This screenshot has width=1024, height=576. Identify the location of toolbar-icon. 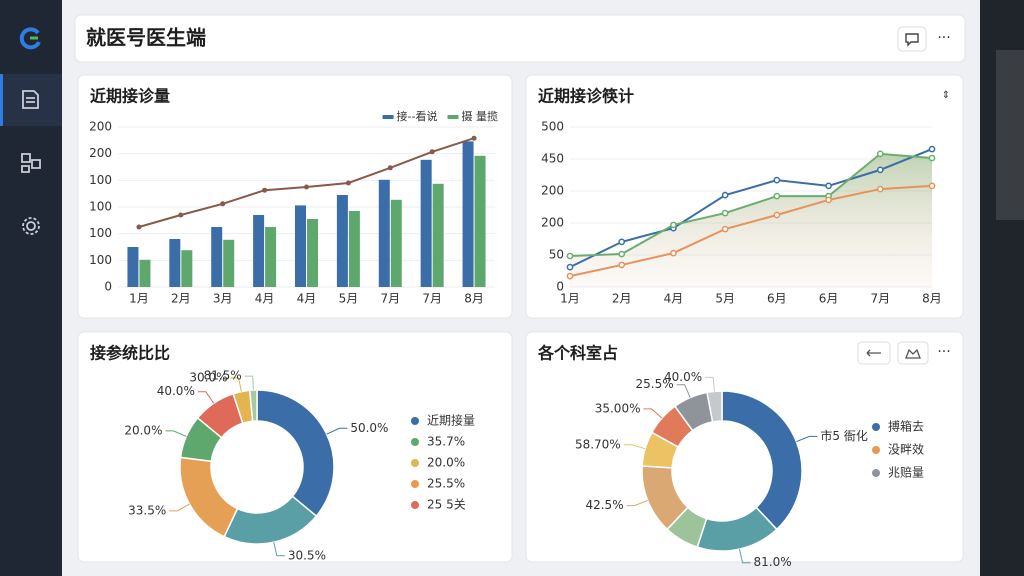
(873, 353).